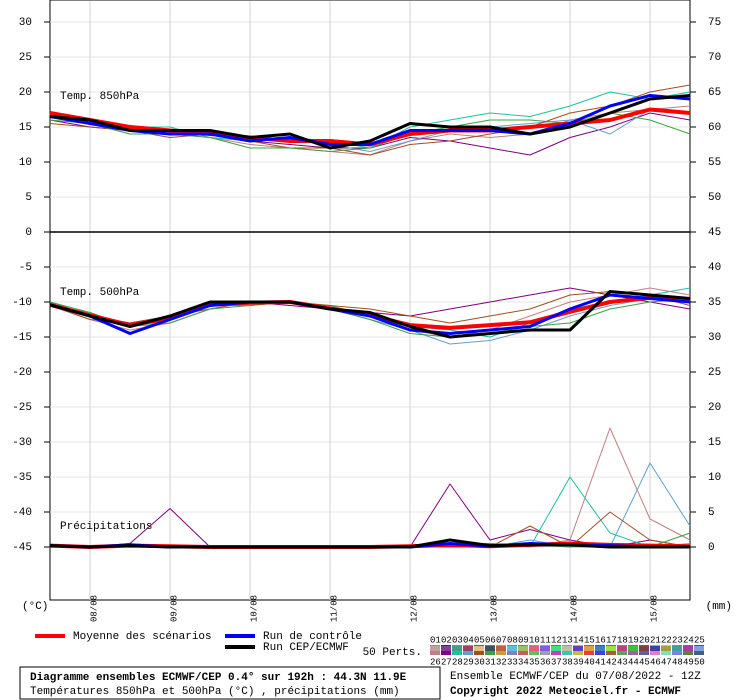  I want to click on x-tick-label: 13/08, so click(494, 608).